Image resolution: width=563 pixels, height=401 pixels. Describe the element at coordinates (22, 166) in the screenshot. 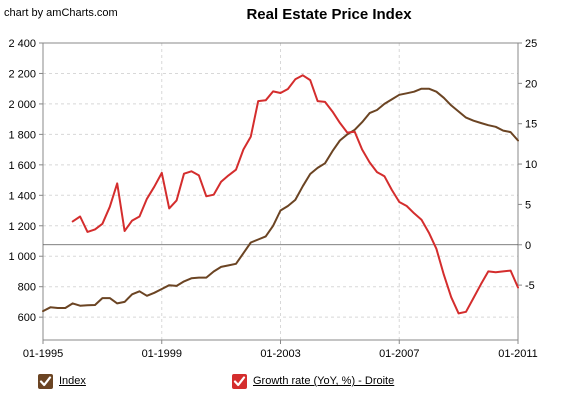

I see `y-left-tick-label: 1 600` at that location.